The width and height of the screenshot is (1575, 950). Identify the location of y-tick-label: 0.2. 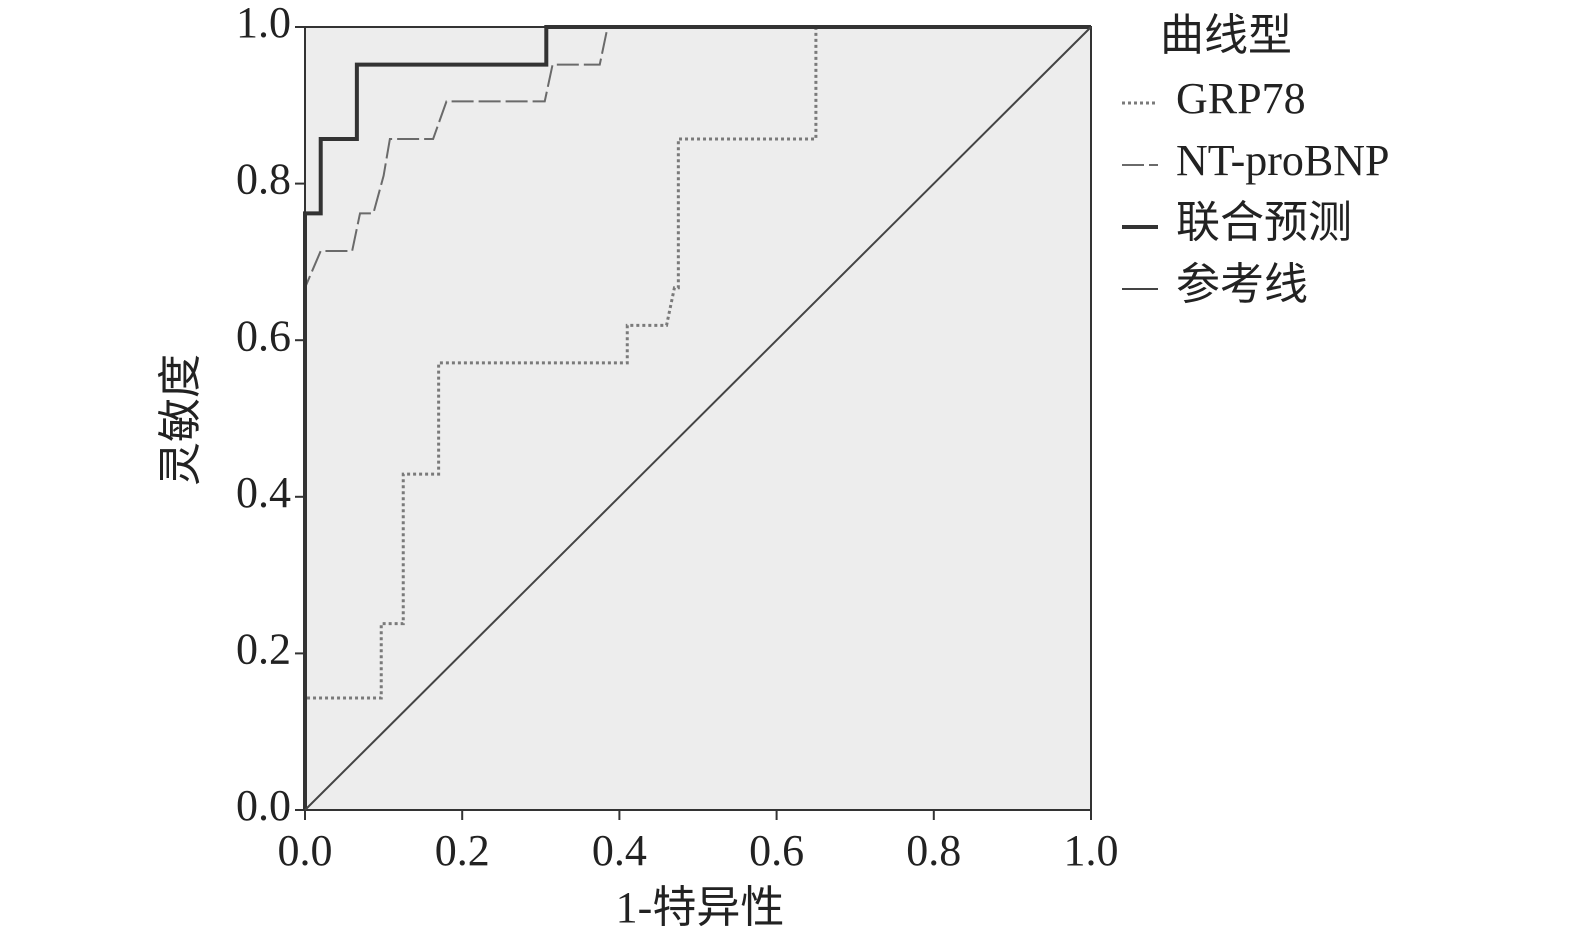
(263, 648).